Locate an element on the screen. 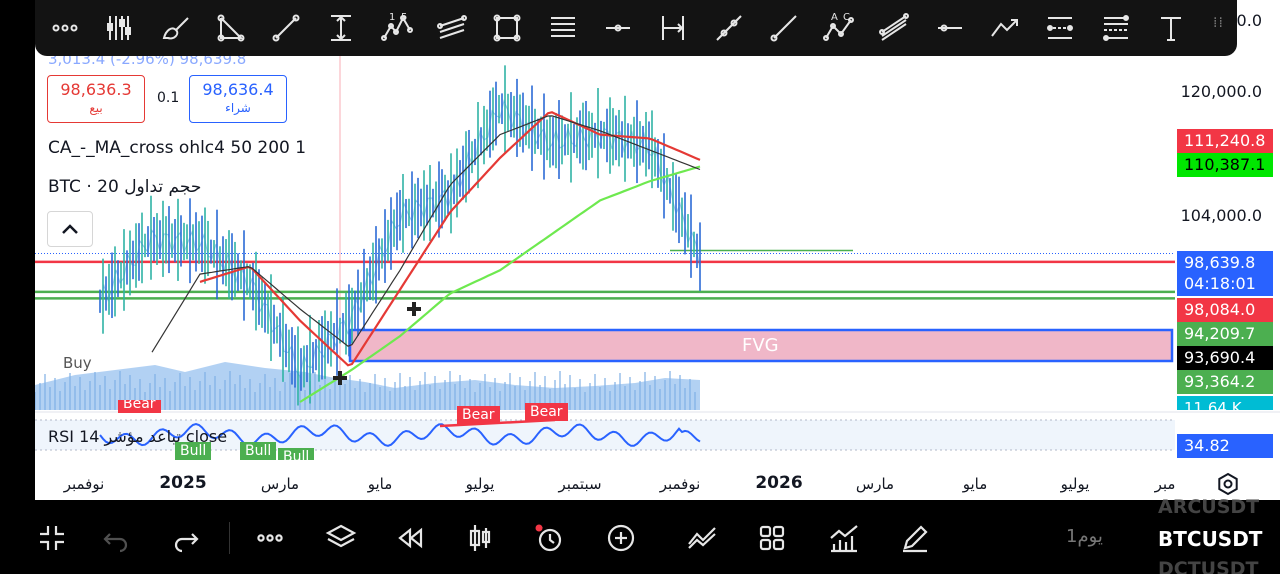 This screenshot has width=1280, height=574. regression-trend-icon is located at coordinates (1060, 28).